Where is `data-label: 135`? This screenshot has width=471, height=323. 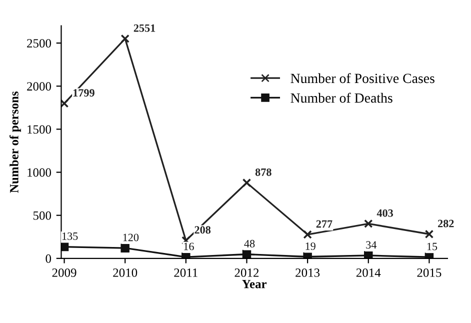 data-label: 135 is located at coordinates (70, 236).